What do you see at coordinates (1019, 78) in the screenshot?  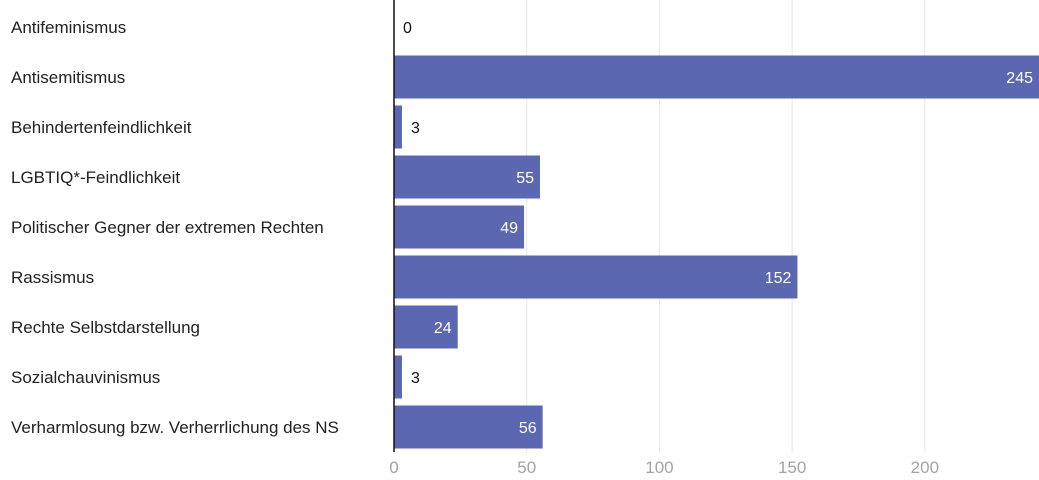 I see `value-label-1: 245` at bounding box center [1019, 78].